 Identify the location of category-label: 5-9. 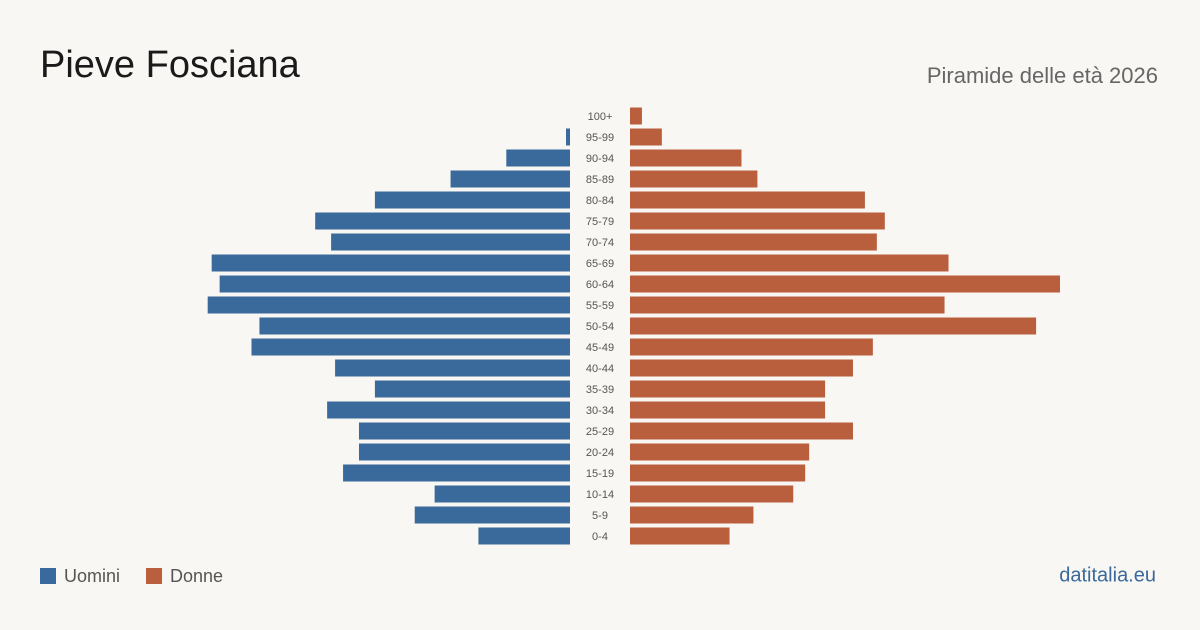
(600, 516).